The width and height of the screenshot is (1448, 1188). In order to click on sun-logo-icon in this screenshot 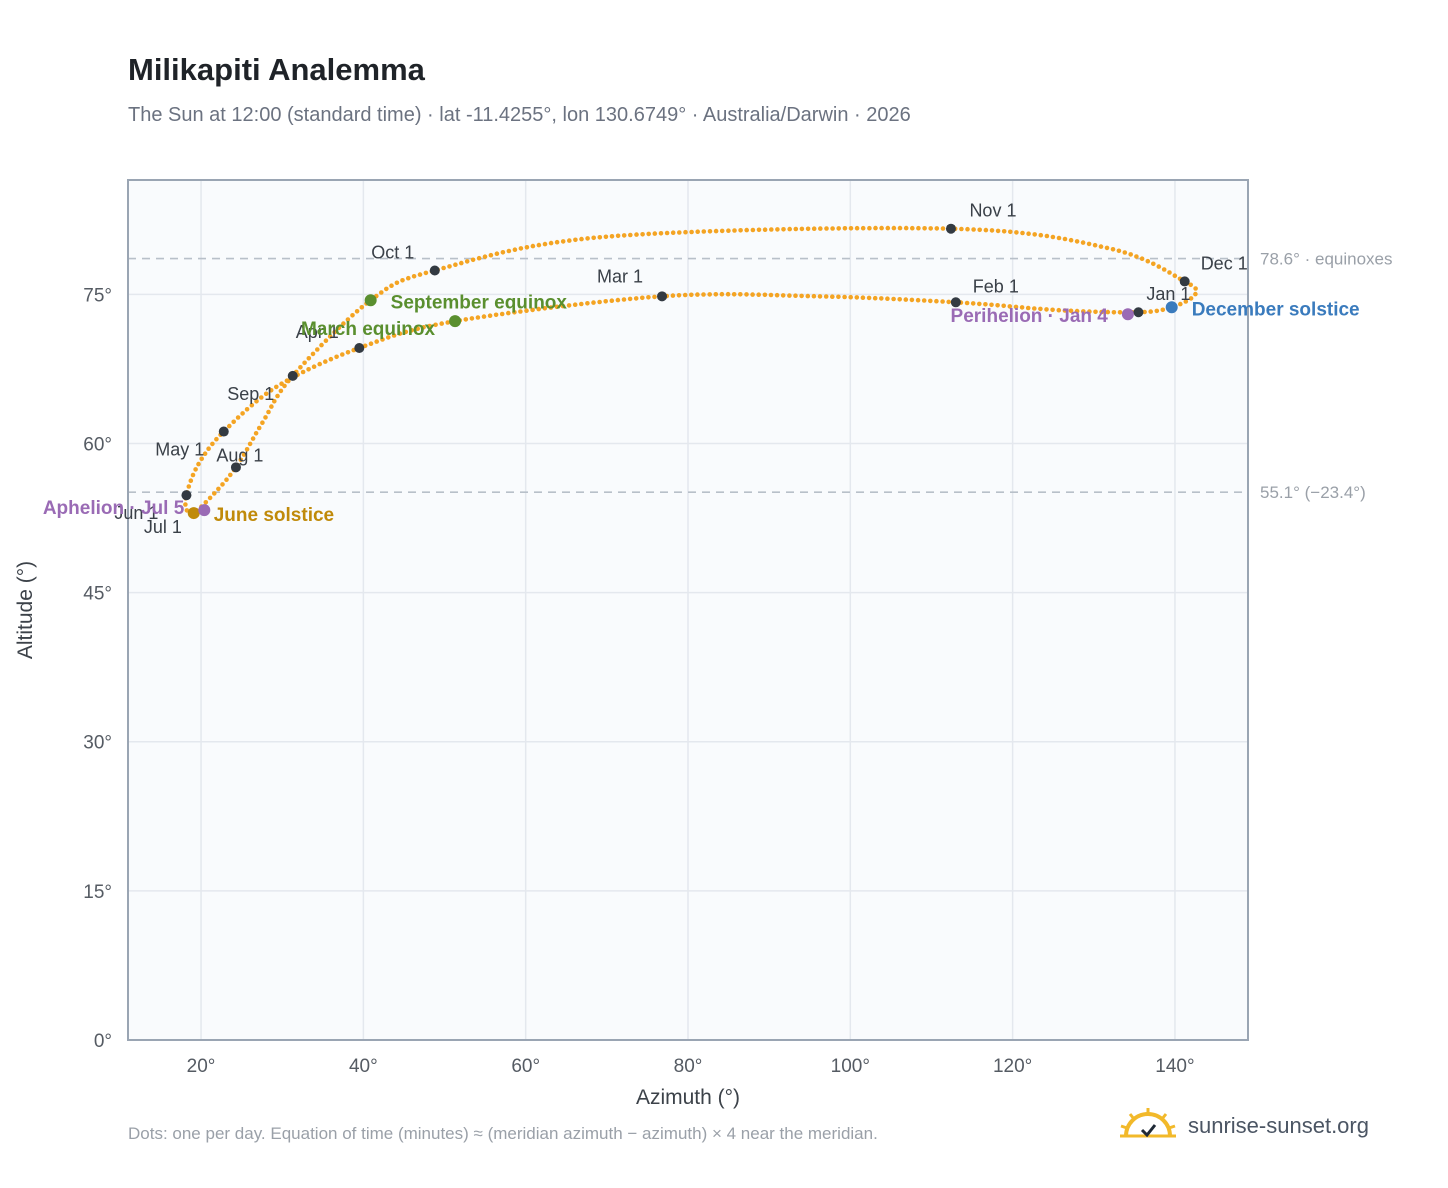, I will do `click(1148, 1123)`.